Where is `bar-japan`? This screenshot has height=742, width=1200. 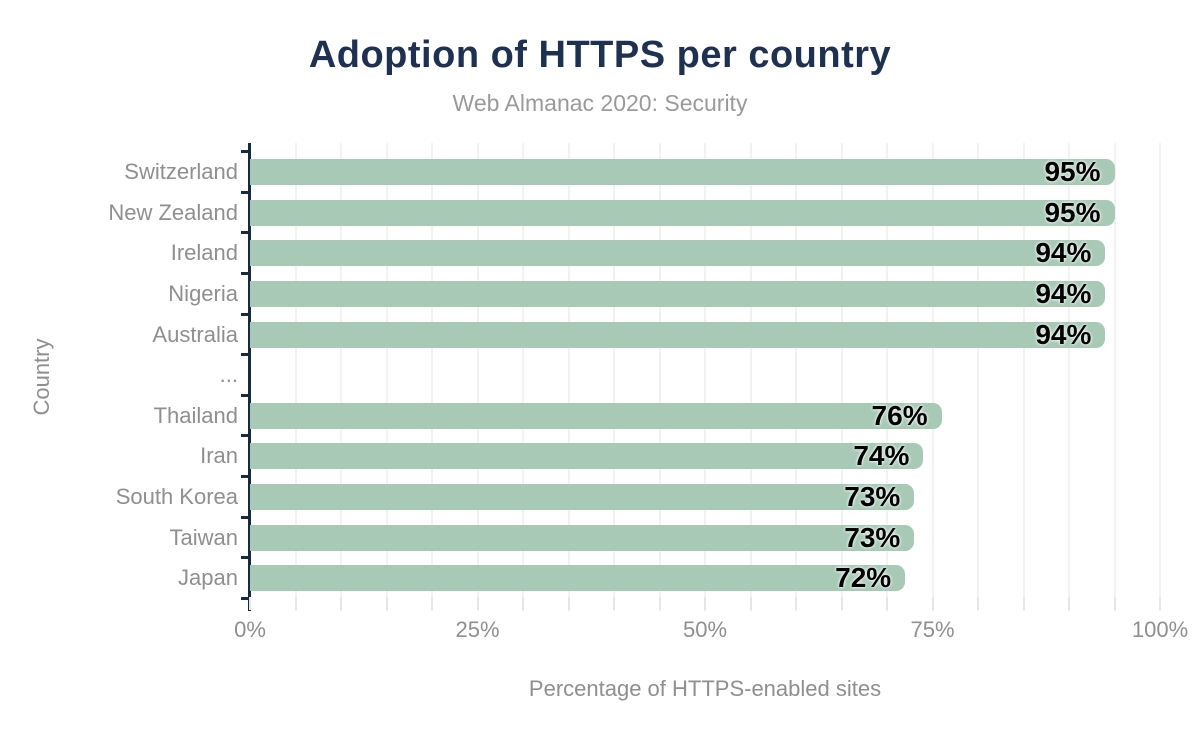
bar-japan is located at coordinates (578, 578).